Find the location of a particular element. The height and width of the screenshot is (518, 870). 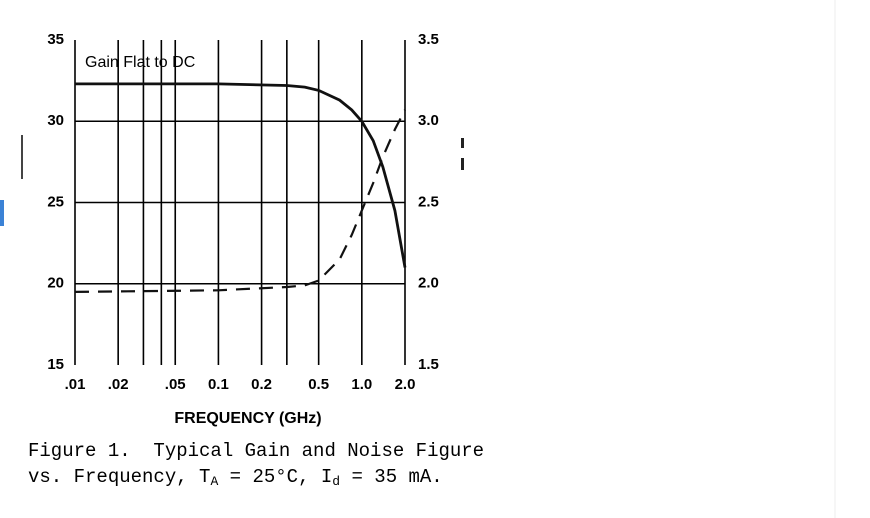

x-tick-label: 0.1 is located at coordinates (218, 384).